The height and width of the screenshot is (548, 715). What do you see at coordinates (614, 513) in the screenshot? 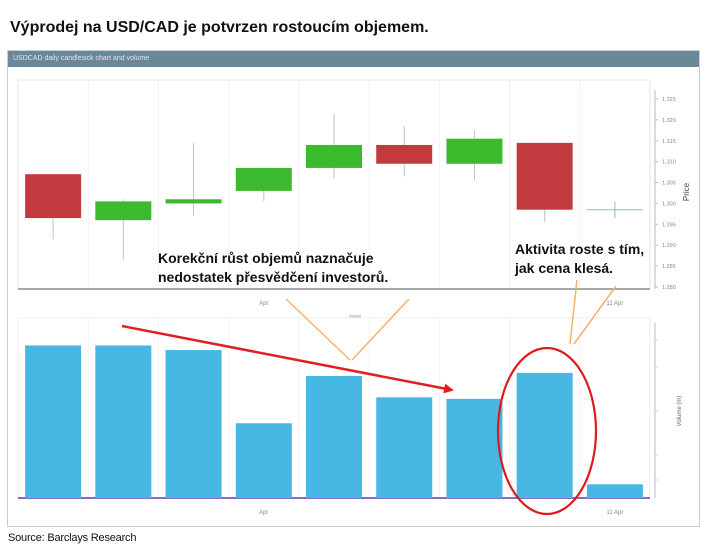
I see `volume-x-tick: 11 Apr` at bounding box center [614, 513].